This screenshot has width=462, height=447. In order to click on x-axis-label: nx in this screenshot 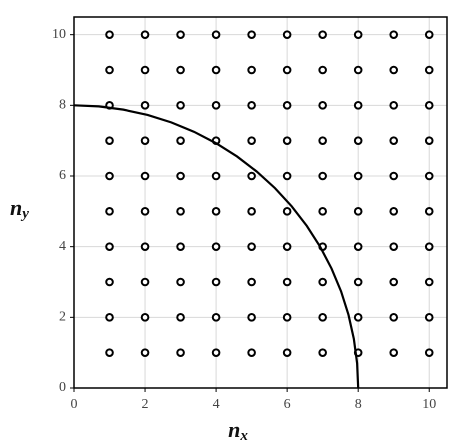, I will do `click(238, 430)`.